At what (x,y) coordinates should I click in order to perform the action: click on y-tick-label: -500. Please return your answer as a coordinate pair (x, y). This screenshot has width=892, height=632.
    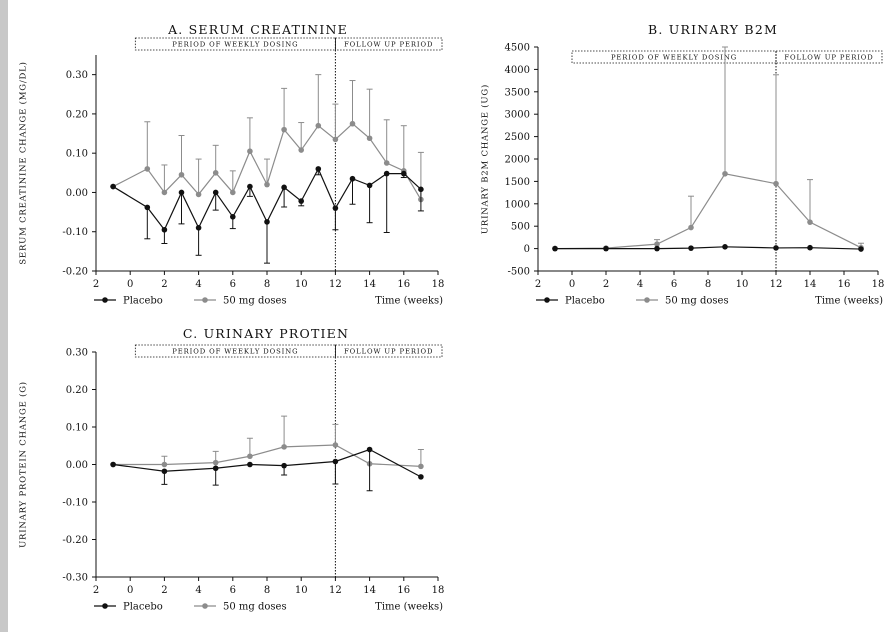
    Looking at the image, I should click on (519, 272).